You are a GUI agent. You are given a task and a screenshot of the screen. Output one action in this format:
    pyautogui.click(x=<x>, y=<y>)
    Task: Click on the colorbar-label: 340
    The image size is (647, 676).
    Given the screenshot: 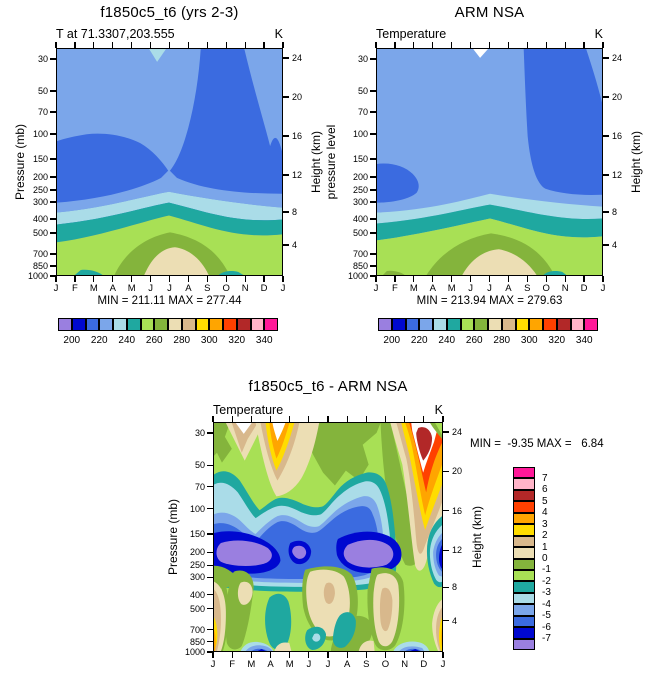 What is the action you would take?
    pyautogui.click(x=264, y=340)
    